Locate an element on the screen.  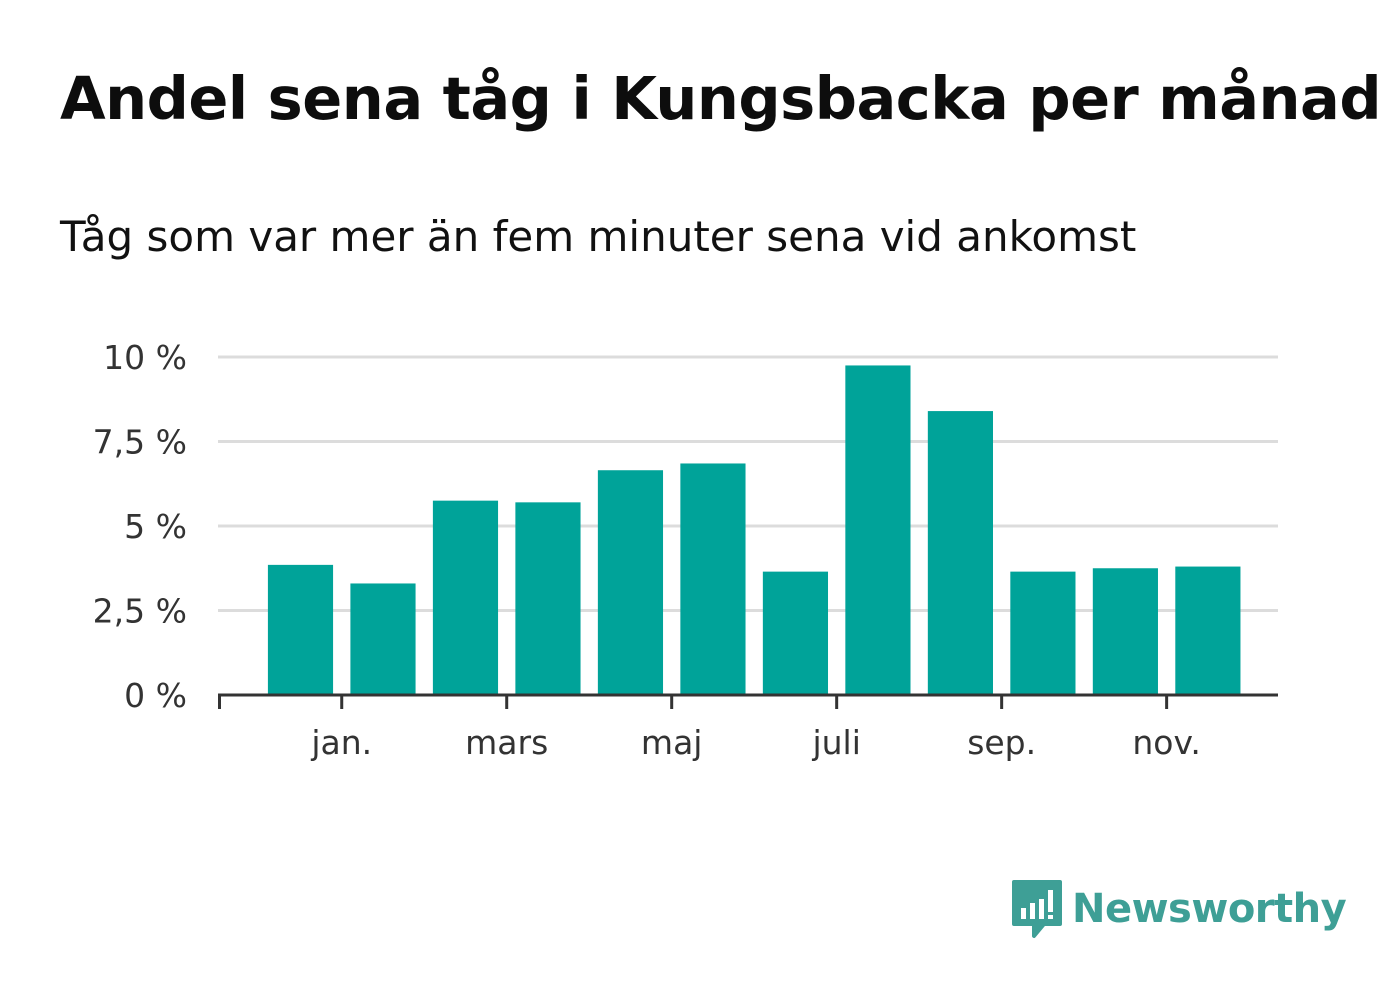
y-axis-labels: 0 % 2,5 % 5 % 7,5 % 10 % is located at coordinates (140, 526).